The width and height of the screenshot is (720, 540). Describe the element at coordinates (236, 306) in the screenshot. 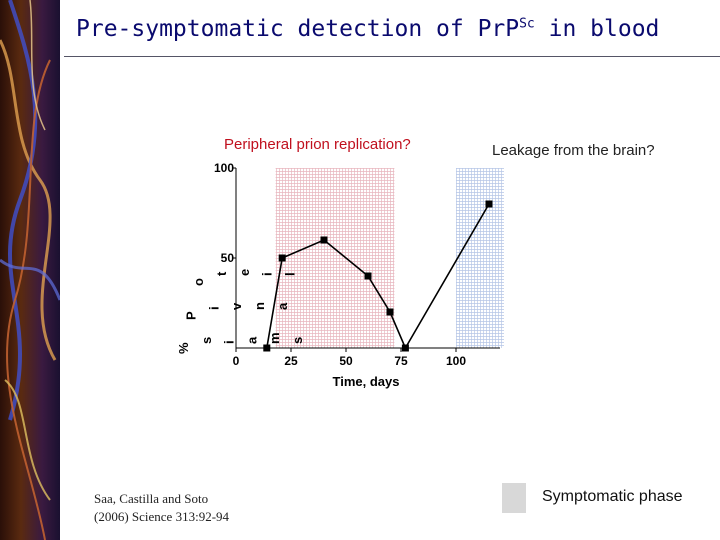

I see `y-label-fragment: v` at that location.